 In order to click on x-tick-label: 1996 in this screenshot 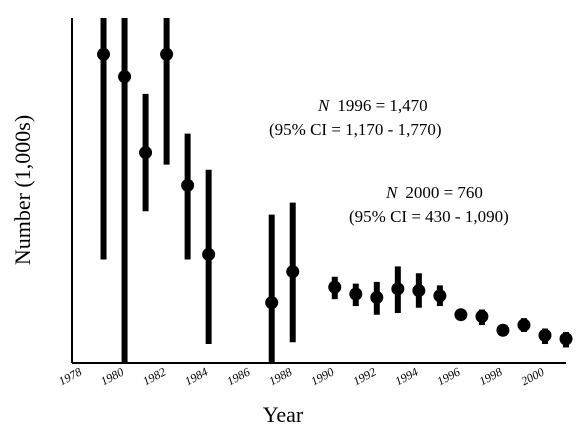, I will do `click(449, 377)`.